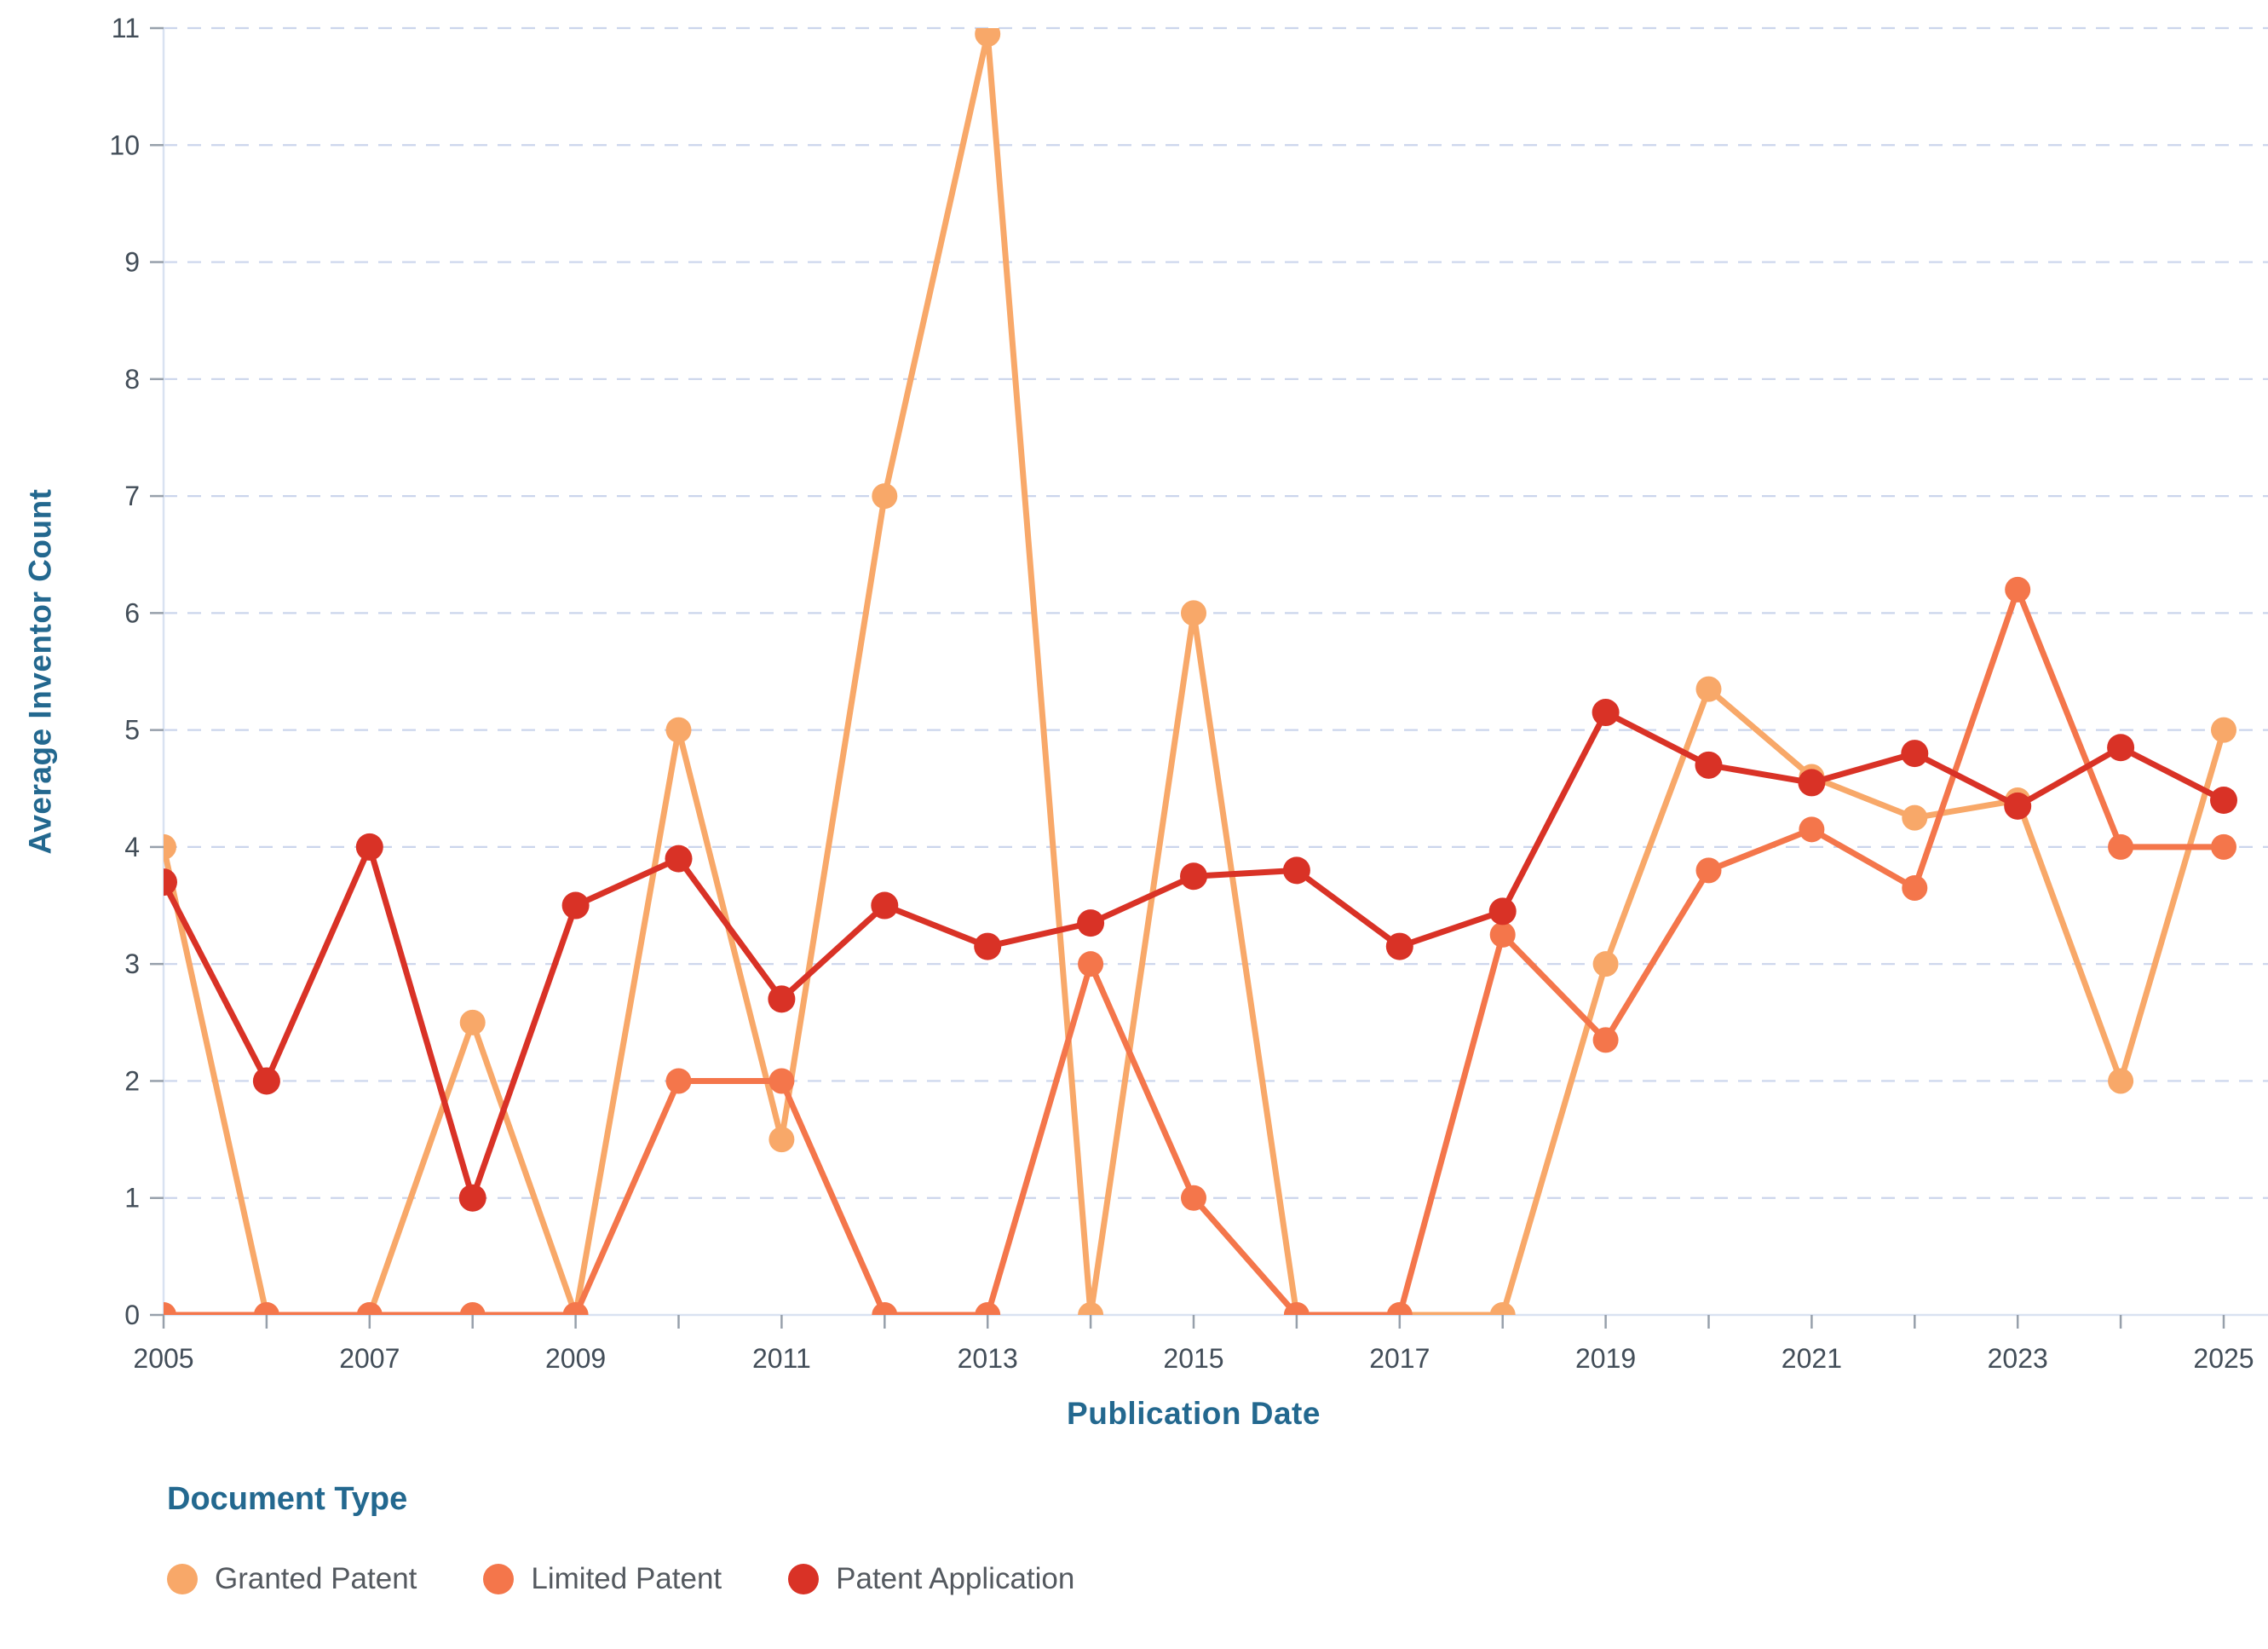  What do you see at coordinates (2224, 1358) in the screenshot?
I see `x-tick-label: 2025` at bounding box center [2224, 1358].